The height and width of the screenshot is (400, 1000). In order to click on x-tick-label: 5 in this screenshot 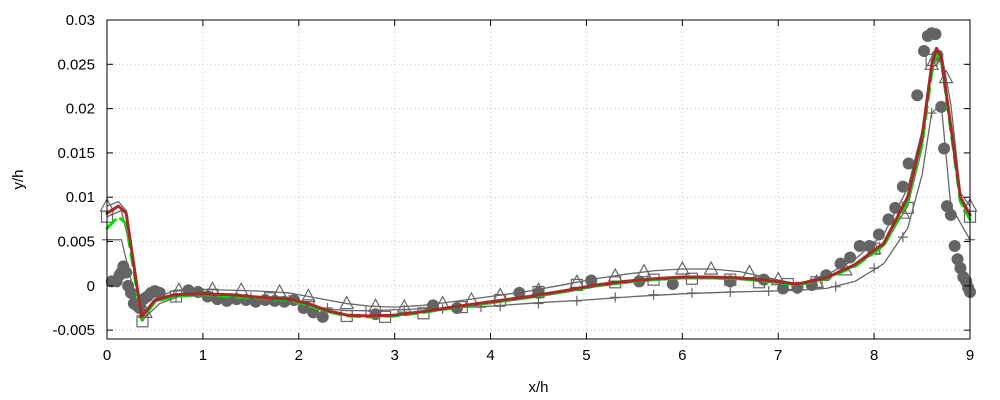, I will do `click(586, 355)`.